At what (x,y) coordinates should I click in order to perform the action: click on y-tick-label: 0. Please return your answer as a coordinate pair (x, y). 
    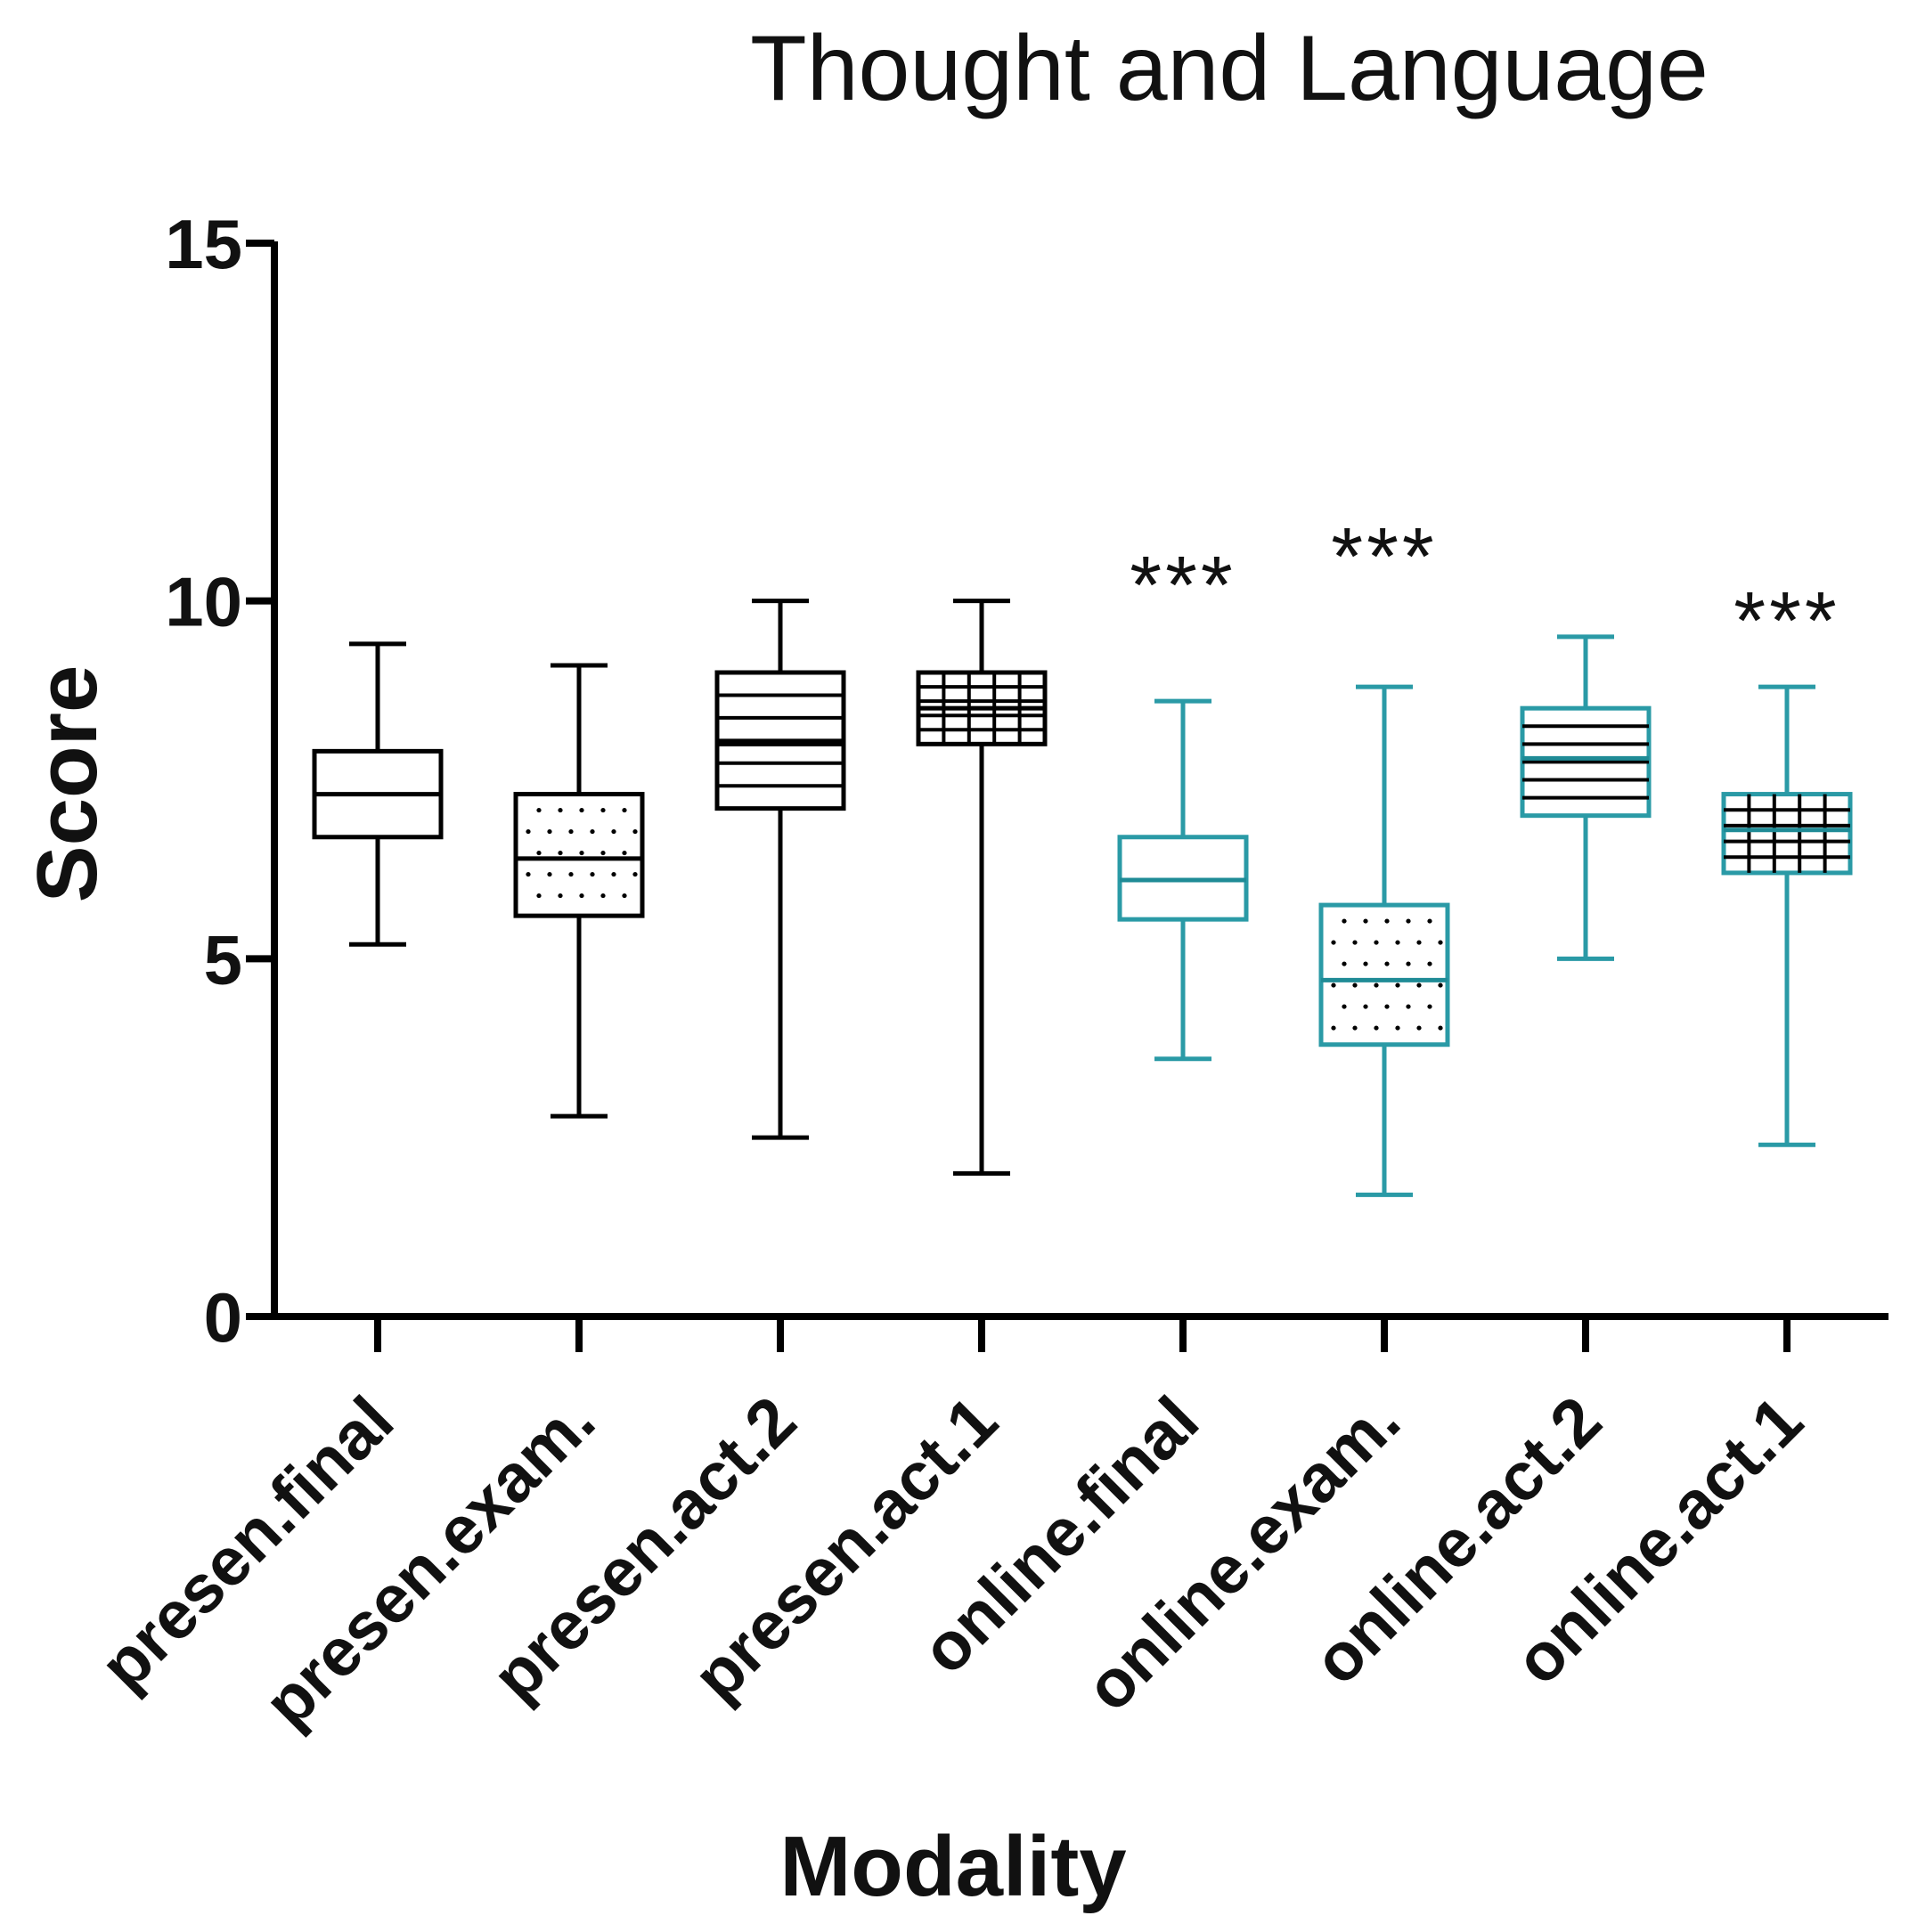
    Looking at the image, I should click on (223, 1318).